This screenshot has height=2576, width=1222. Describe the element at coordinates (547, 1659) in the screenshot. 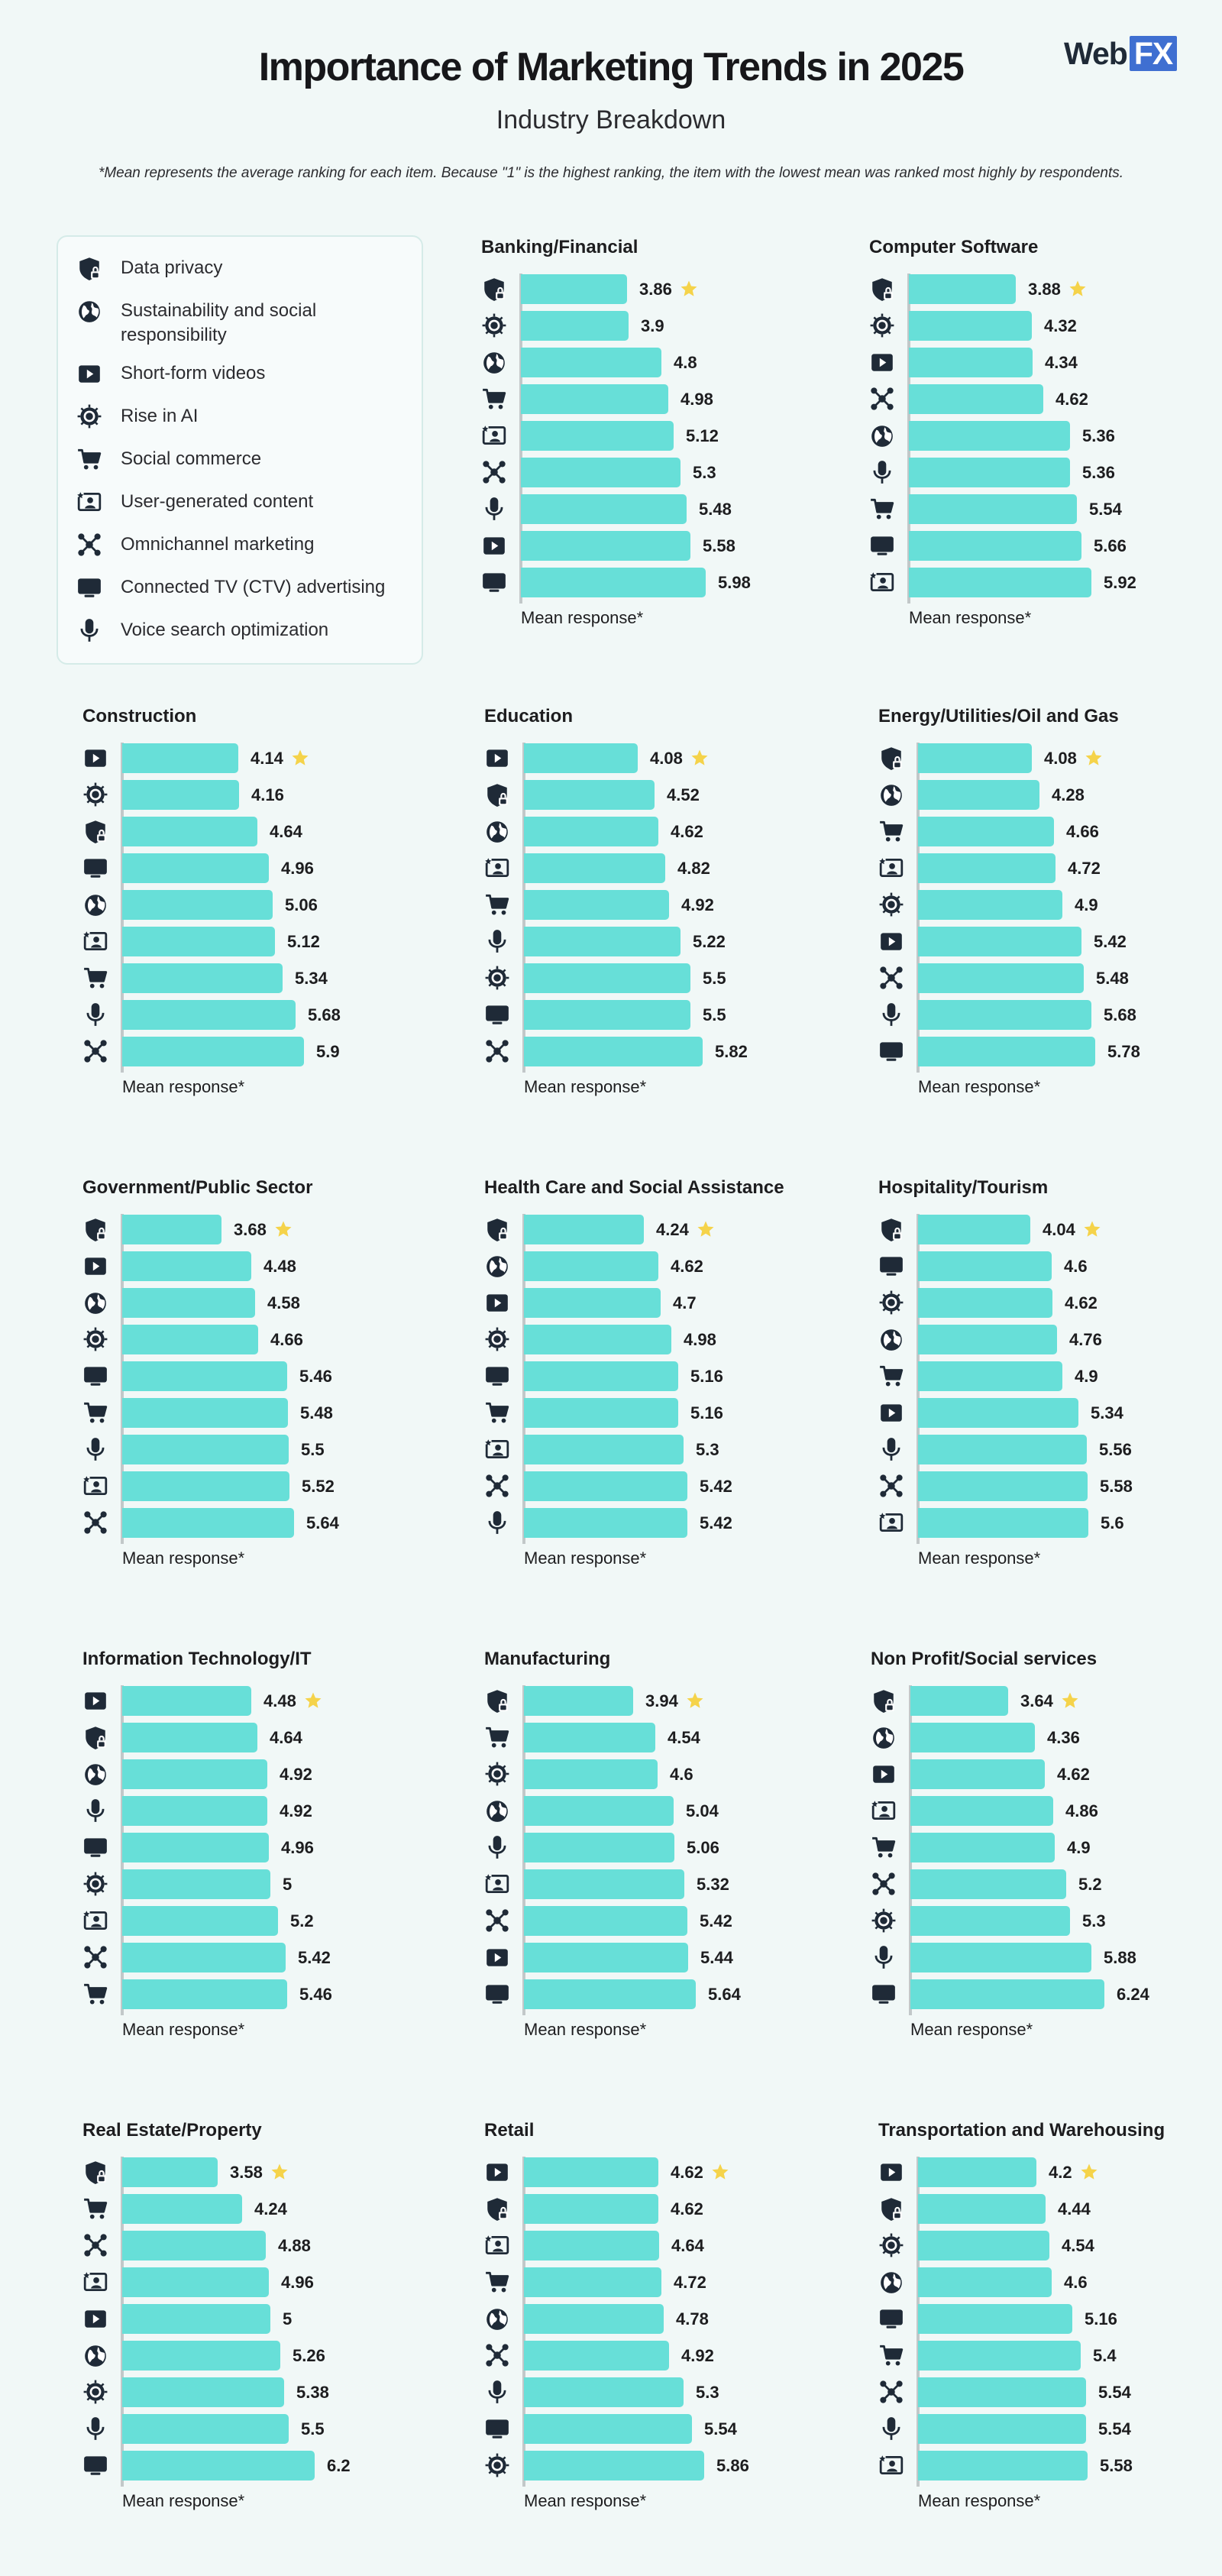

I see `panel-title: Manufacturing` at that location.